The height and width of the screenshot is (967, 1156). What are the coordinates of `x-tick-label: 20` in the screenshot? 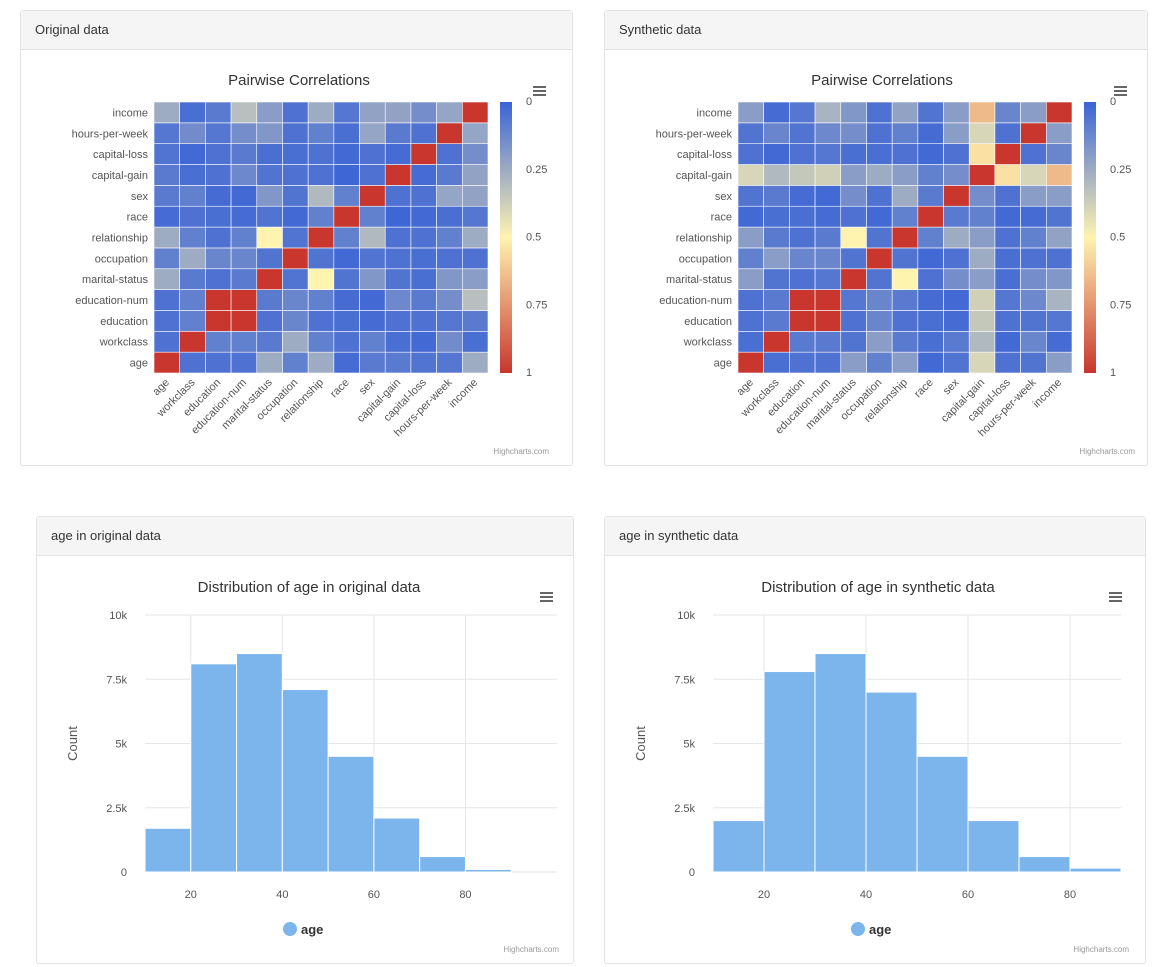 It's located at (191, 895).